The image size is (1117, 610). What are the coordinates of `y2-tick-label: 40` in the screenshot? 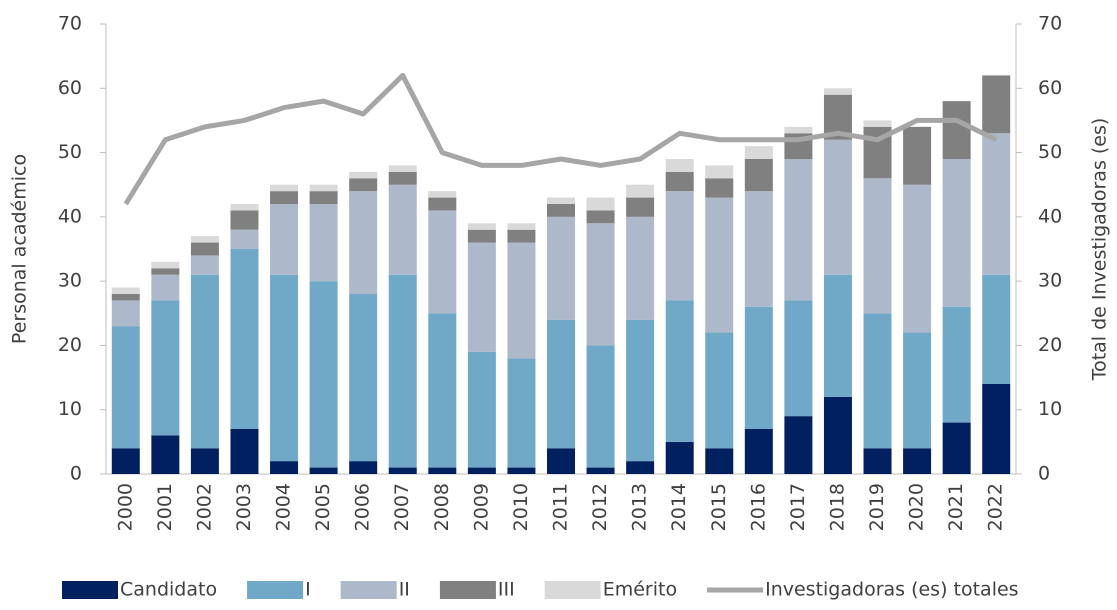 It's located at (1050, 216).